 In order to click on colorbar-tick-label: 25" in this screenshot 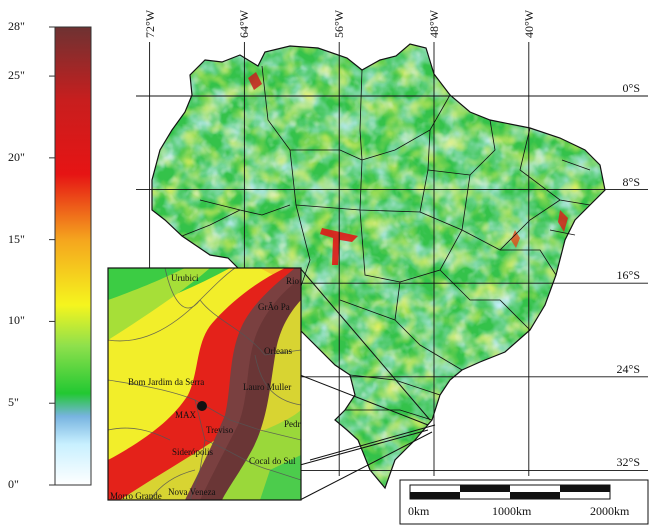, I will do `click(16, 75)`.